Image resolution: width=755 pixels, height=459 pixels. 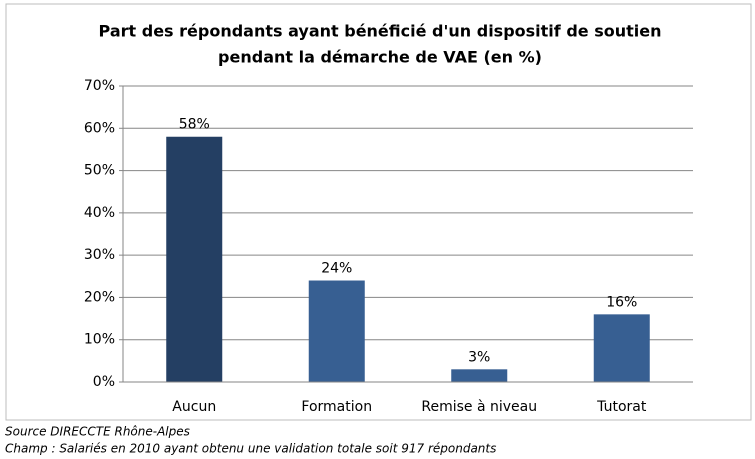 What do you see at coordinates (194, 407) in the screenshot?
I see `x-tick-label: Aucun` at bounding box center [194, 407].